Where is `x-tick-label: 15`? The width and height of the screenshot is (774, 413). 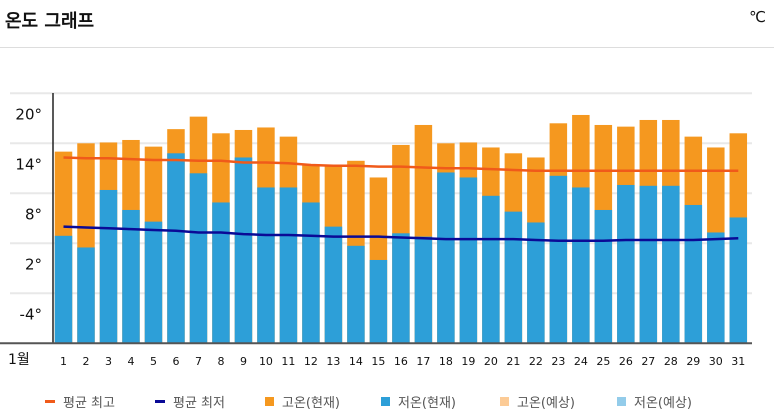 x-tick-label: 15 is located at coordinates (378, 361).